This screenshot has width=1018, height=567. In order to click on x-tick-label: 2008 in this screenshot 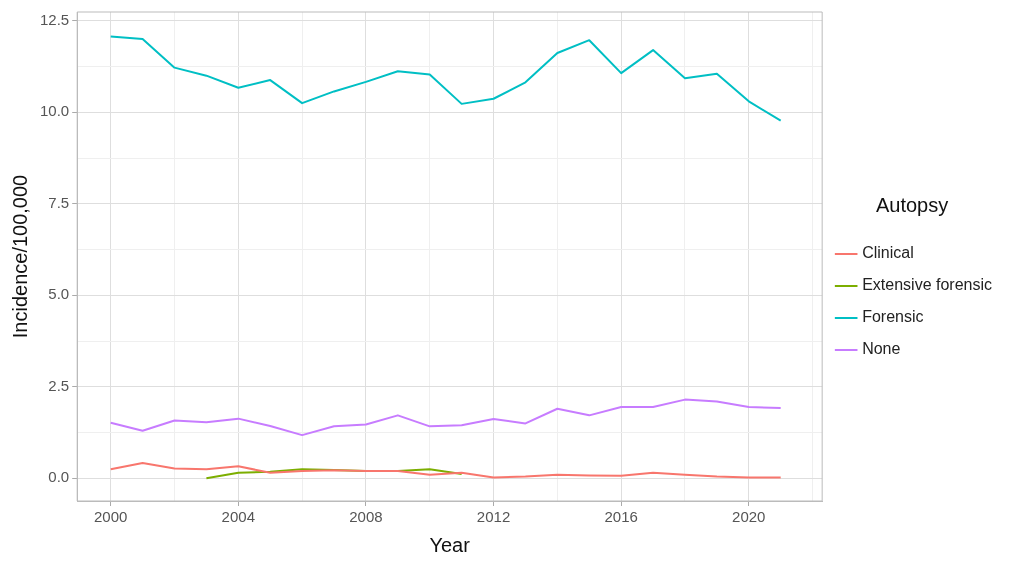, I will do `click(366, 517)`.